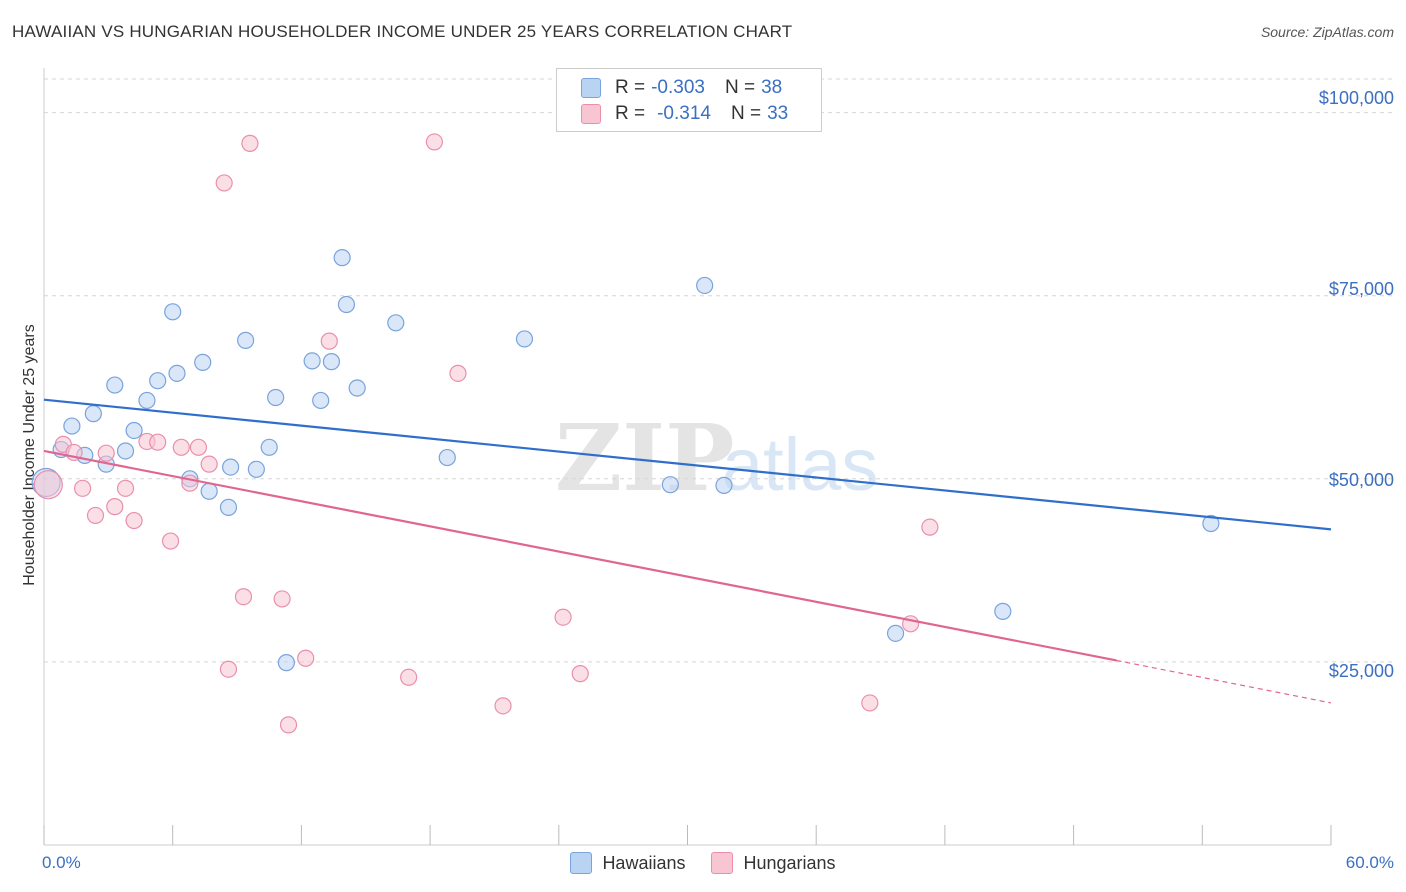 The image size is (1406, 892). What do you see at coordinates (1361, 289) in the screenshot?
I see `y-tick-label: $75,000` at bounding box center [1361, 289].